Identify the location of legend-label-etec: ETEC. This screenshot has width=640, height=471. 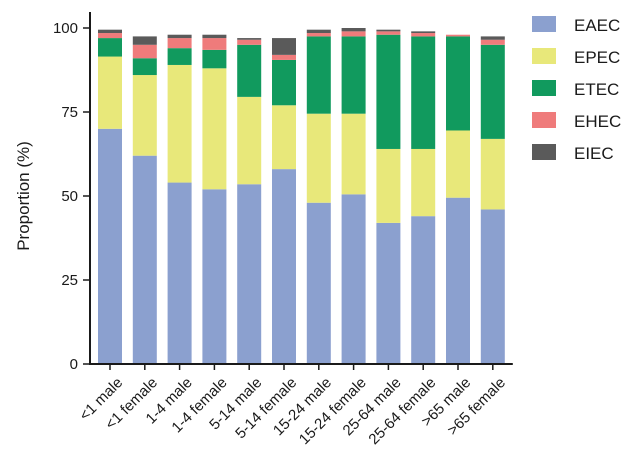
(596, 89).